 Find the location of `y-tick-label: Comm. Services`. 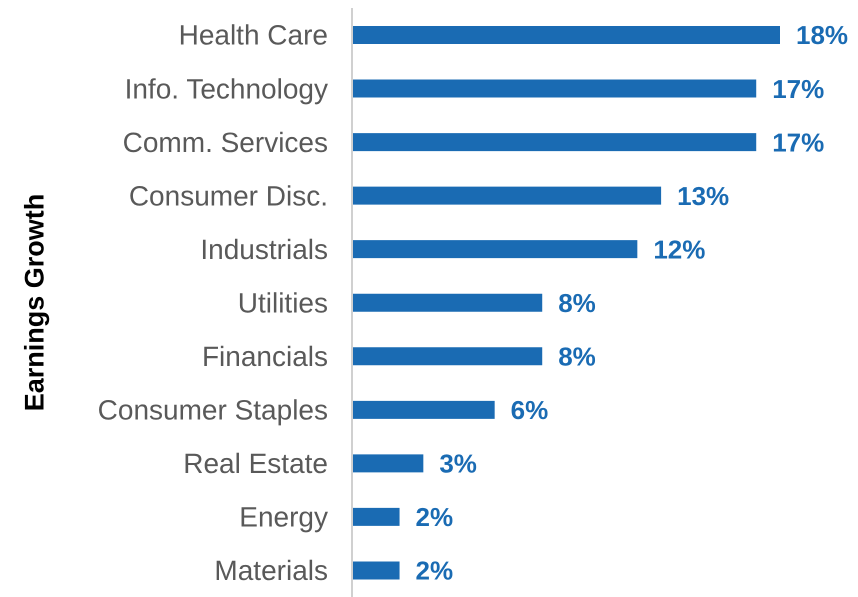

y-tick-label: Comm. Services is located at coordinates (225, 142).